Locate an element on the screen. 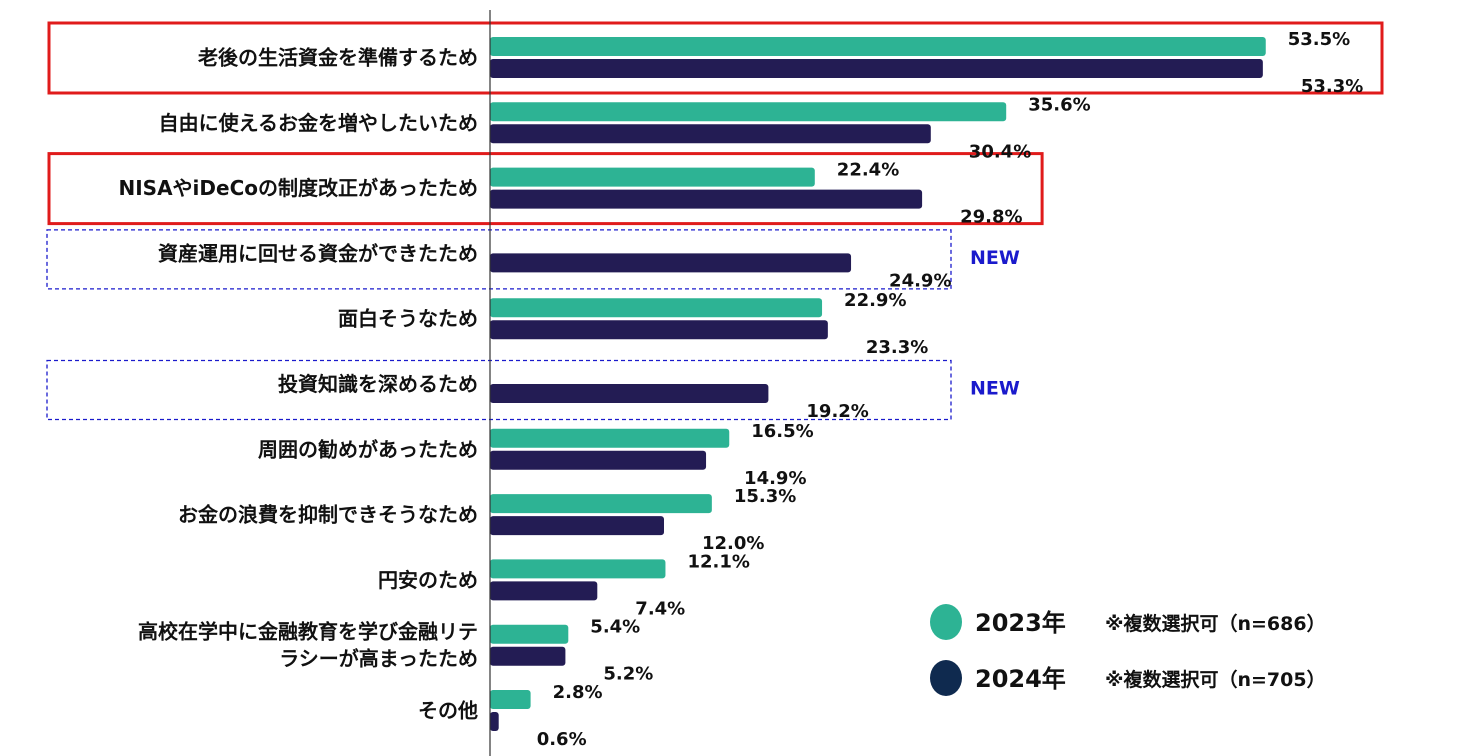  category-label: 老後の生活資金を準備するため is located at coordinates (338, 58).